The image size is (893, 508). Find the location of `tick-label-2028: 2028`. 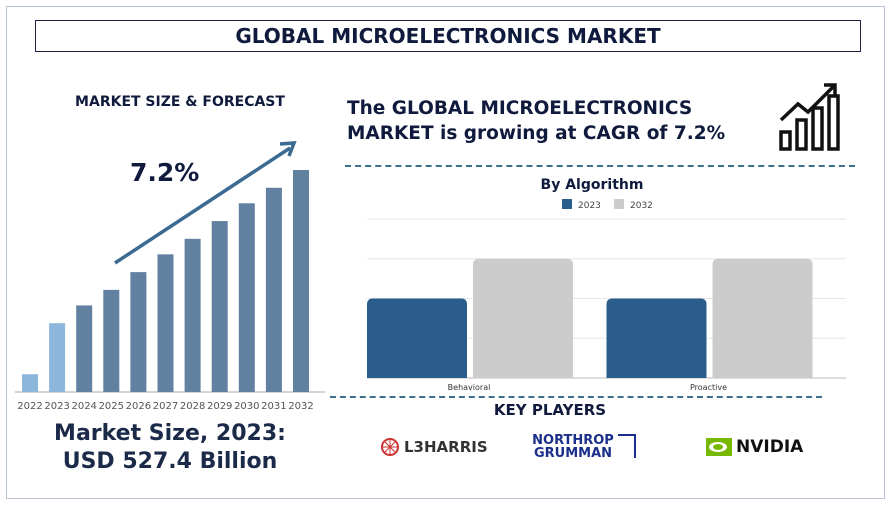

tick-label-2028: 2028 is located at coordinates (192, 406).